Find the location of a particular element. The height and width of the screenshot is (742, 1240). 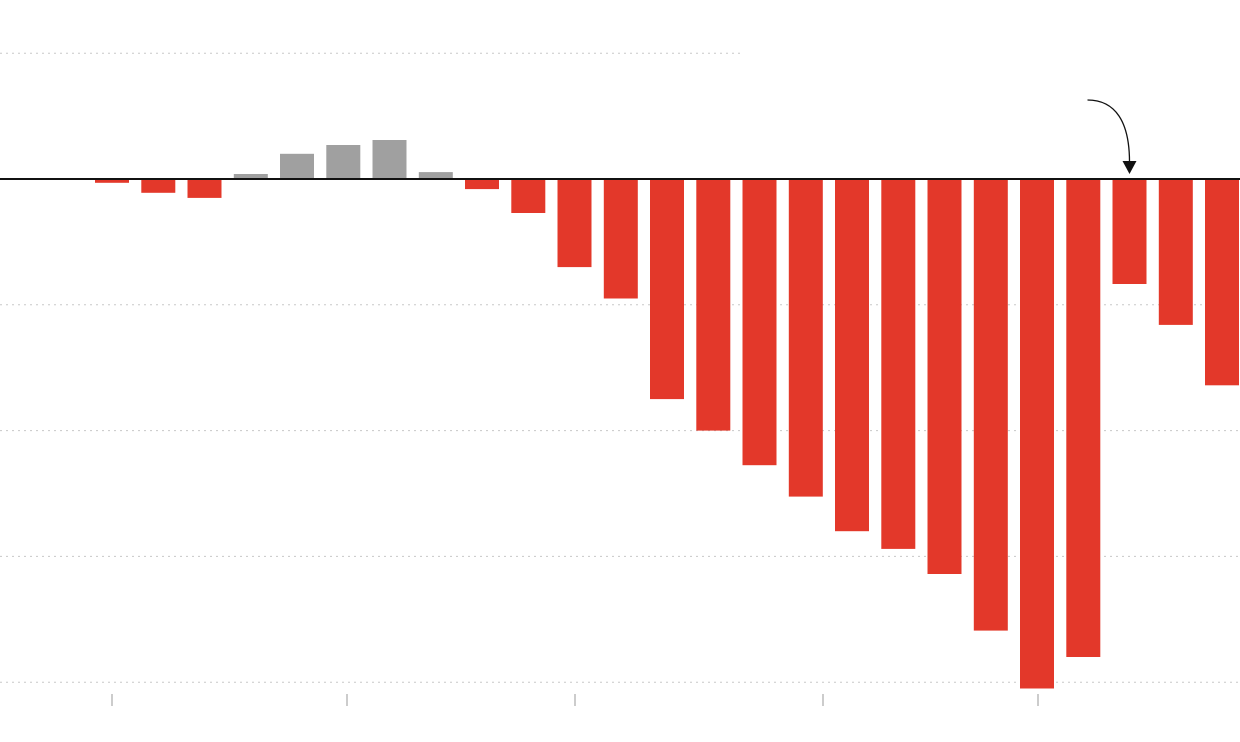

arrow-head-icon is located at coordinates (1129, 167).